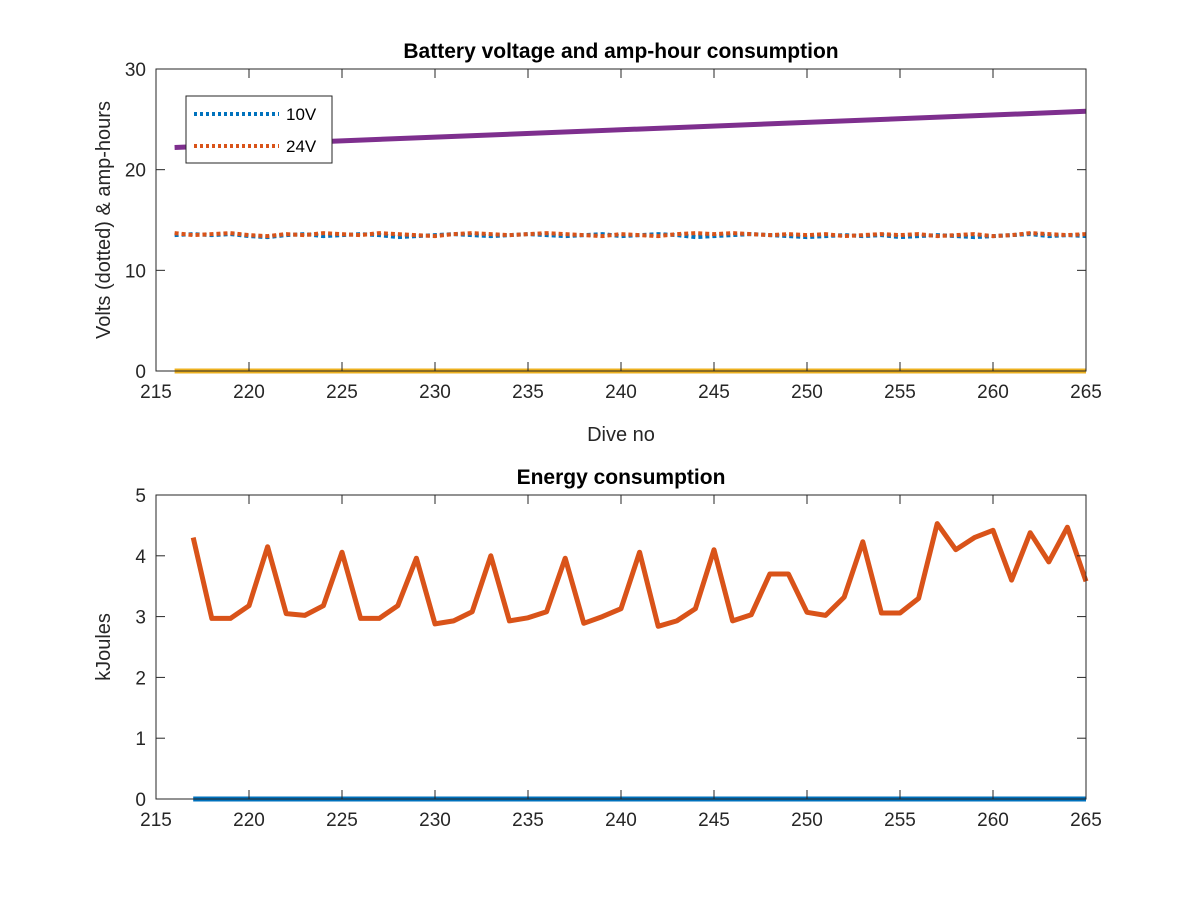  What do you see at coordinates (620, 51) in the screenshot?
I see `voltage-chart-title: Battery voltage and amp-hour consumption` at bounding box center [620, 51].